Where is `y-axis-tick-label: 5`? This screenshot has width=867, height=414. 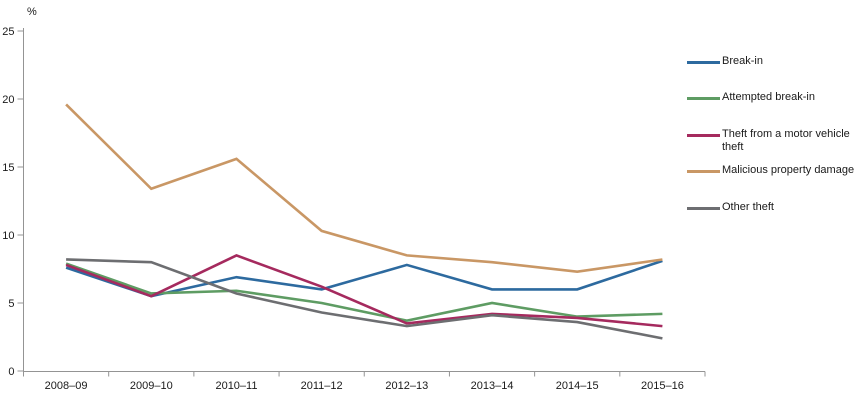 y-axis-tick-label: 5 is located at coordinates (11, 304).